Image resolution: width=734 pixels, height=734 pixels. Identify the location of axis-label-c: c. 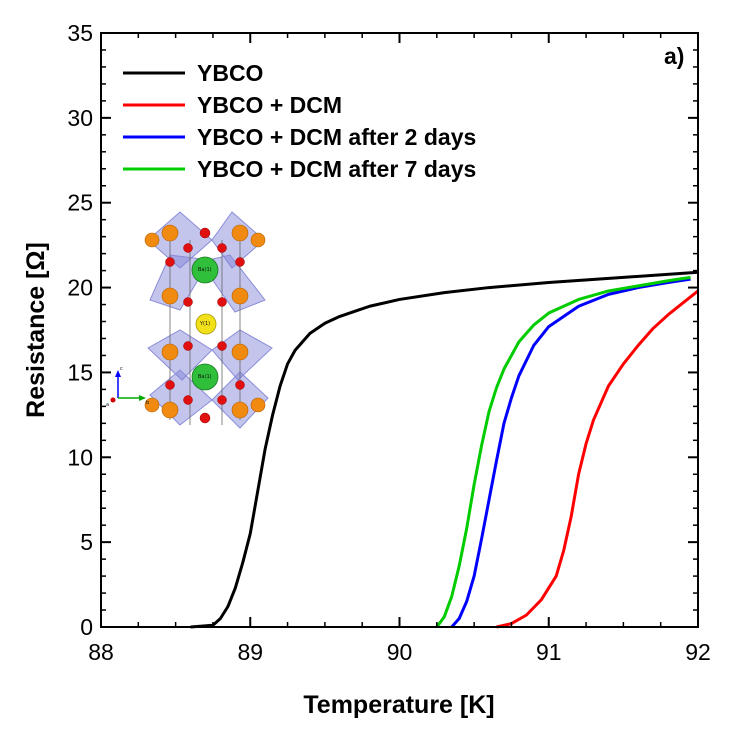
(121, 369).